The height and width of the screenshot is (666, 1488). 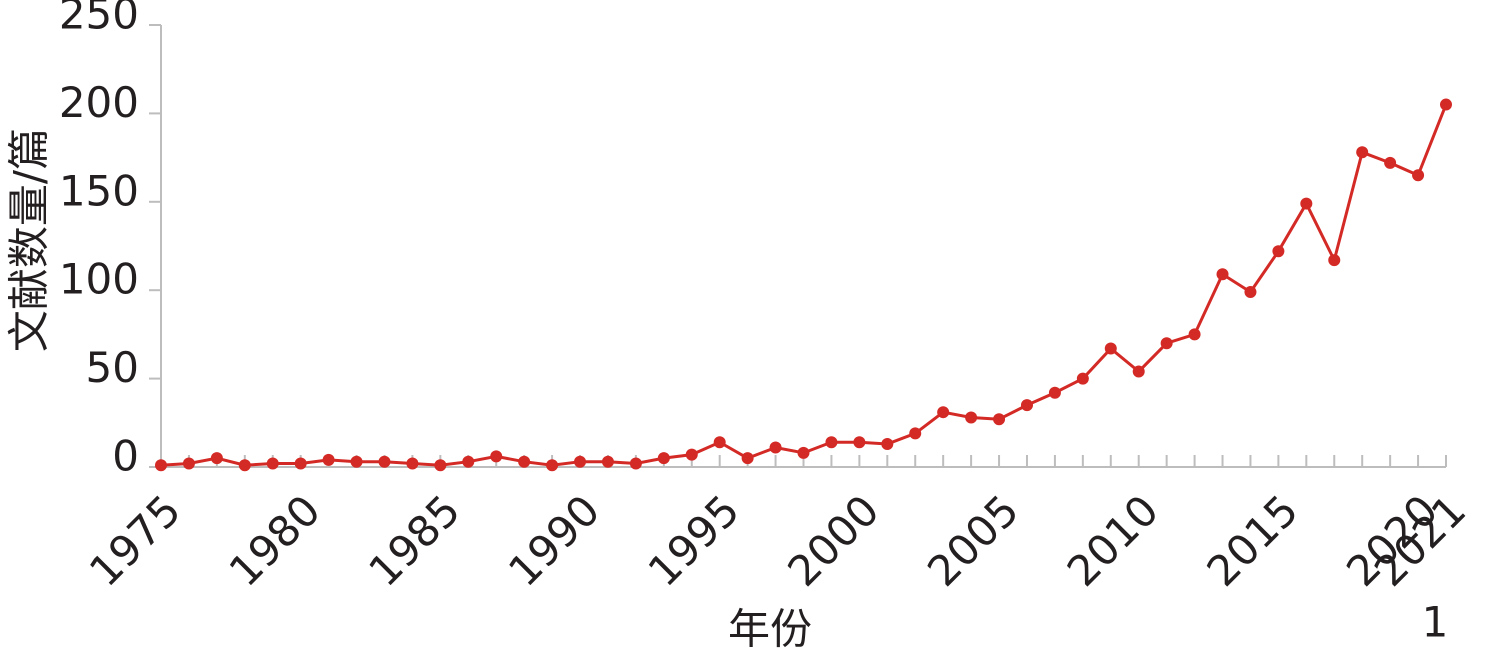 I want to click on x-tick-label: 2005, so click(x=973, y=541).